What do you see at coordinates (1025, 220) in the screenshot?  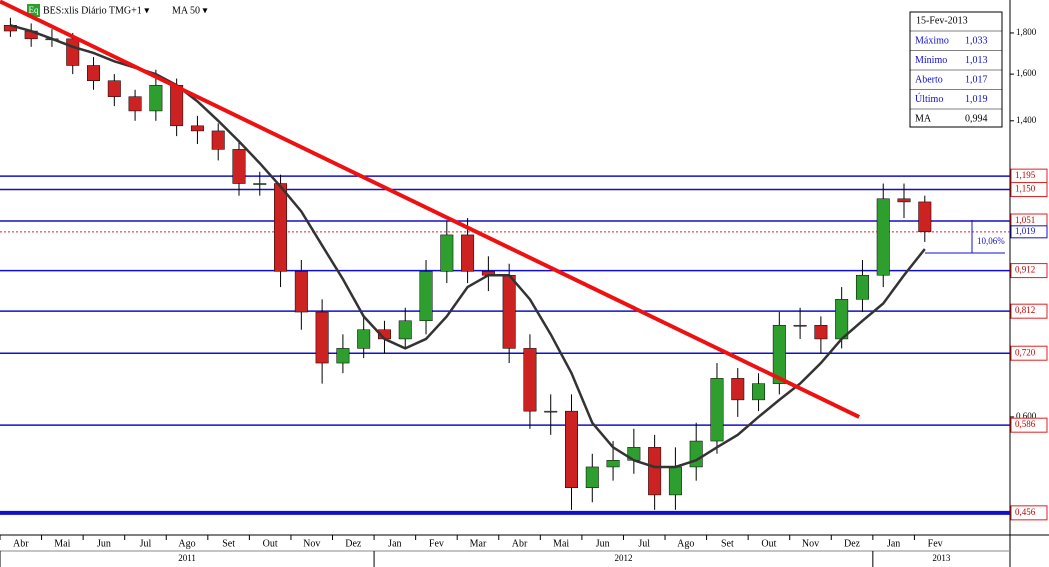 I see `level-label: 1,051` at bounding box center [1025, 220].